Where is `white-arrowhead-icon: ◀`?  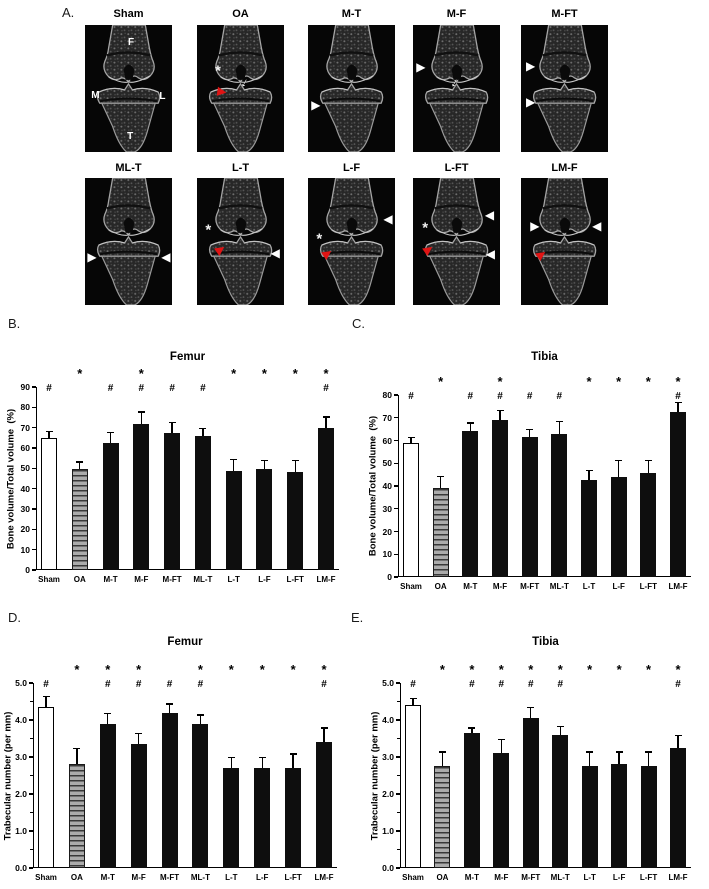
white-arrowhead-icon: ◀ is located at coordinates (166, 256).